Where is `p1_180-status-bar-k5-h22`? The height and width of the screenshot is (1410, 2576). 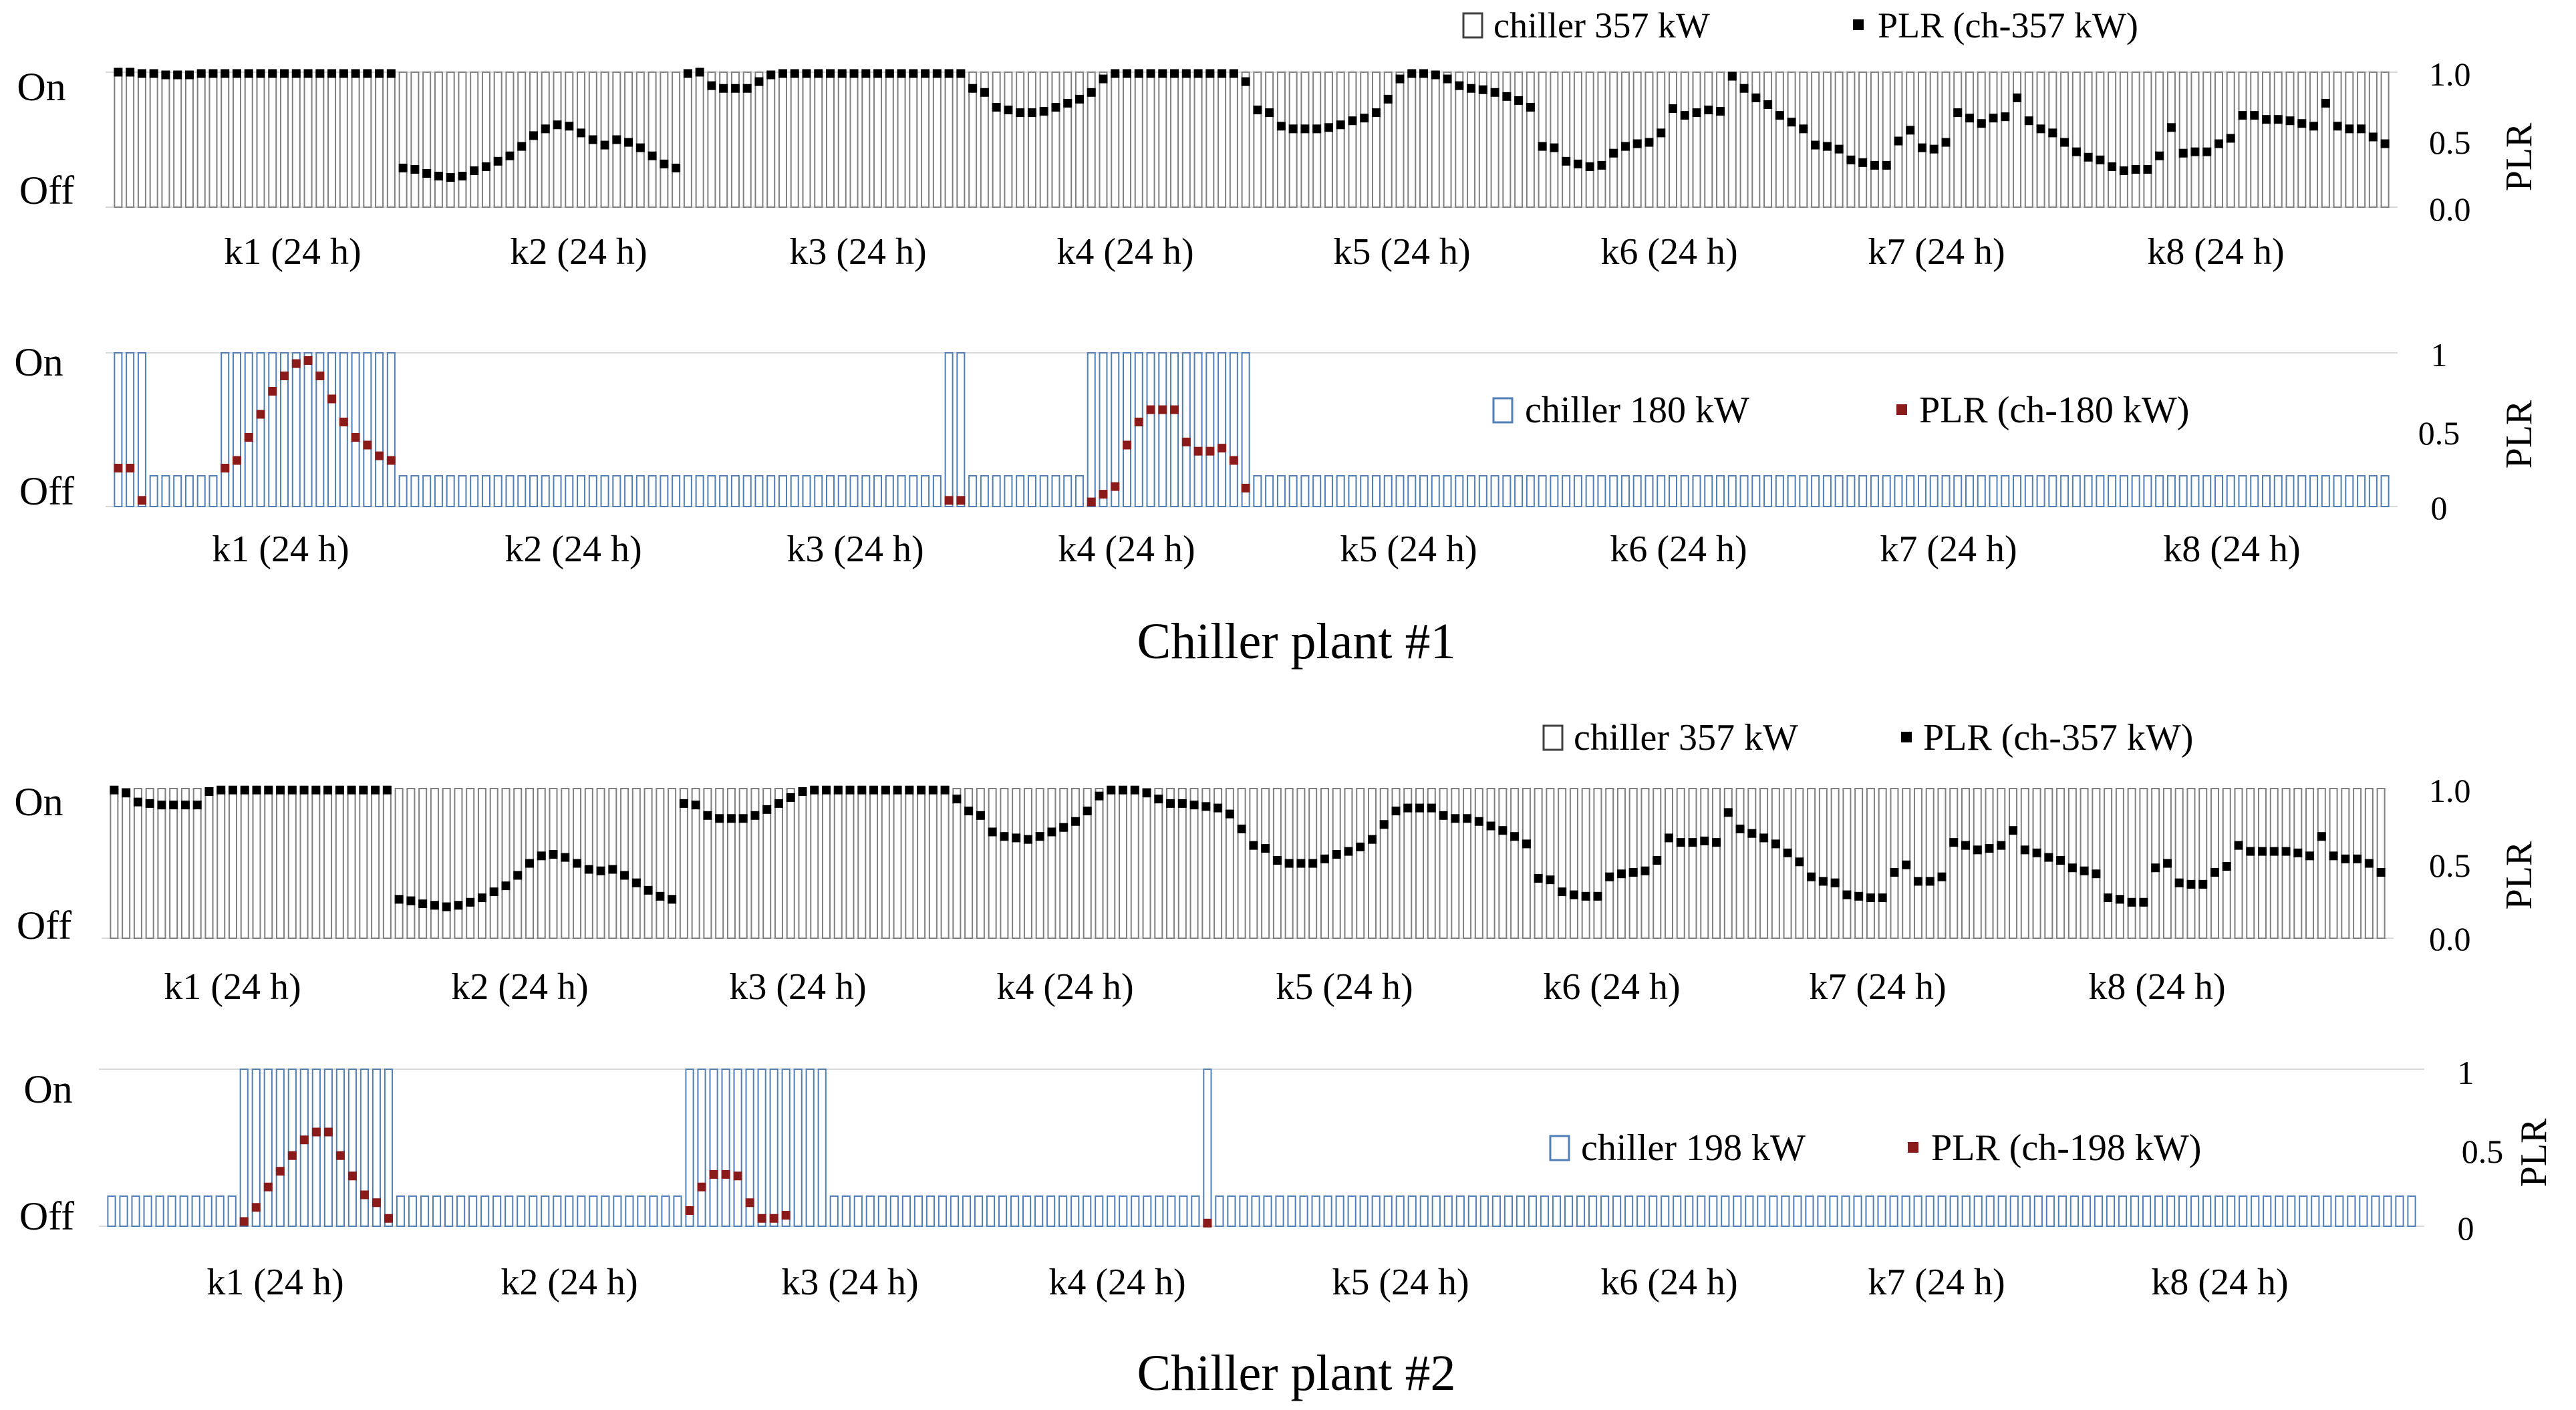 p1_180-status-bar-k5-h22 is located at coordinates (1507, 491).